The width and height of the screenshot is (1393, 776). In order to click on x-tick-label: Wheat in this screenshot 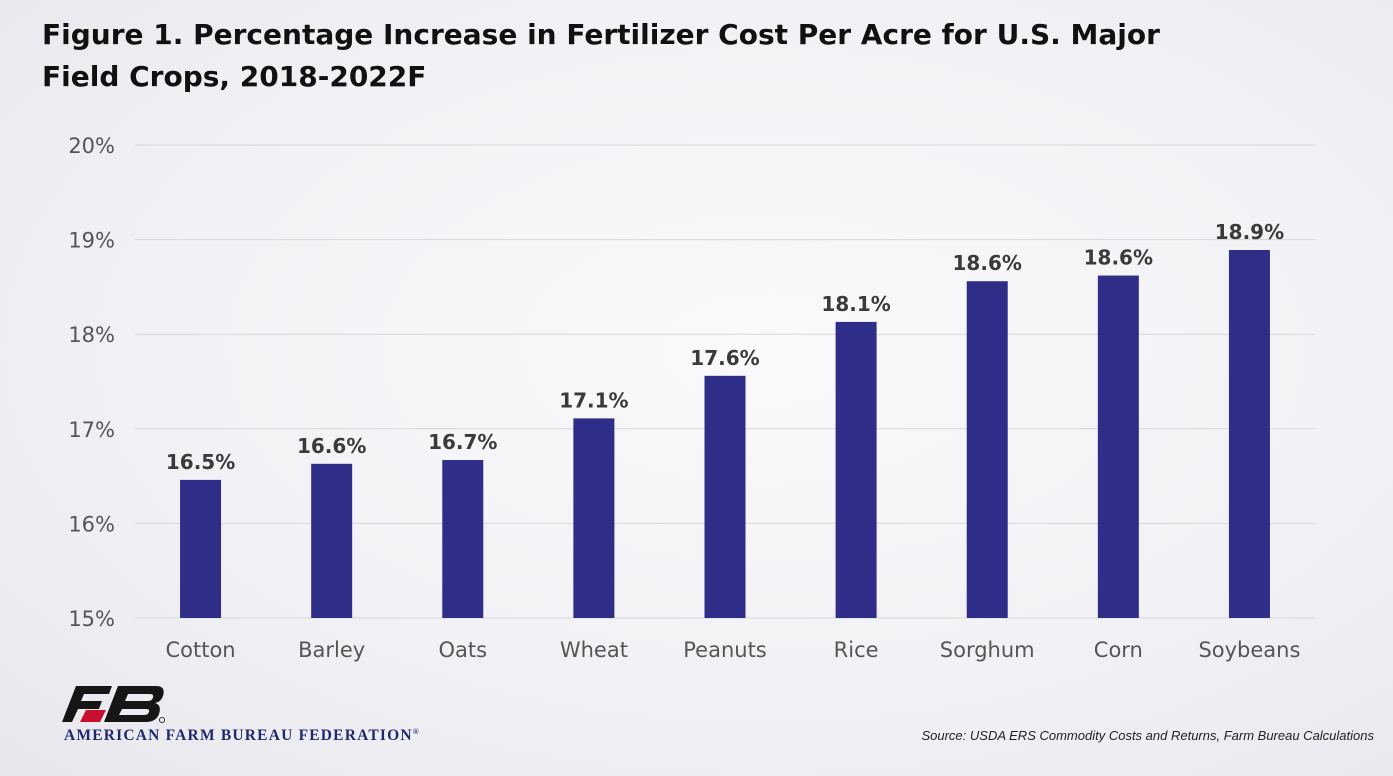, I will do `click(594, 650)`.